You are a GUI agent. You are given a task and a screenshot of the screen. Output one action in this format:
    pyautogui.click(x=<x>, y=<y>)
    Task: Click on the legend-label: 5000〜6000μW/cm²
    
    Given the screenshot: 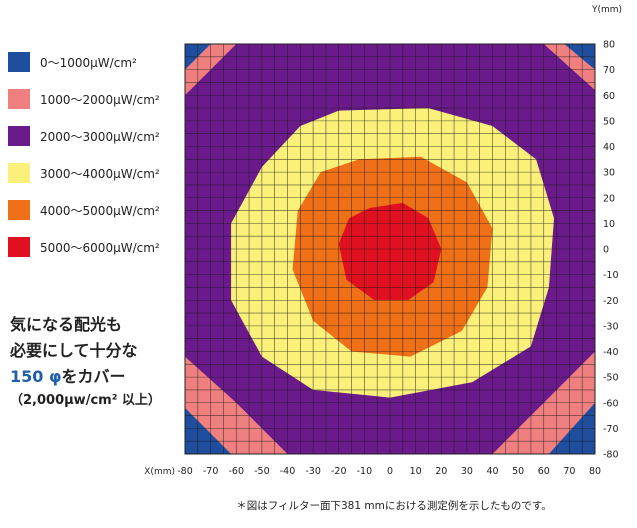 What is the action you would take?
    pyautogui.click(x=100, y=247)
    